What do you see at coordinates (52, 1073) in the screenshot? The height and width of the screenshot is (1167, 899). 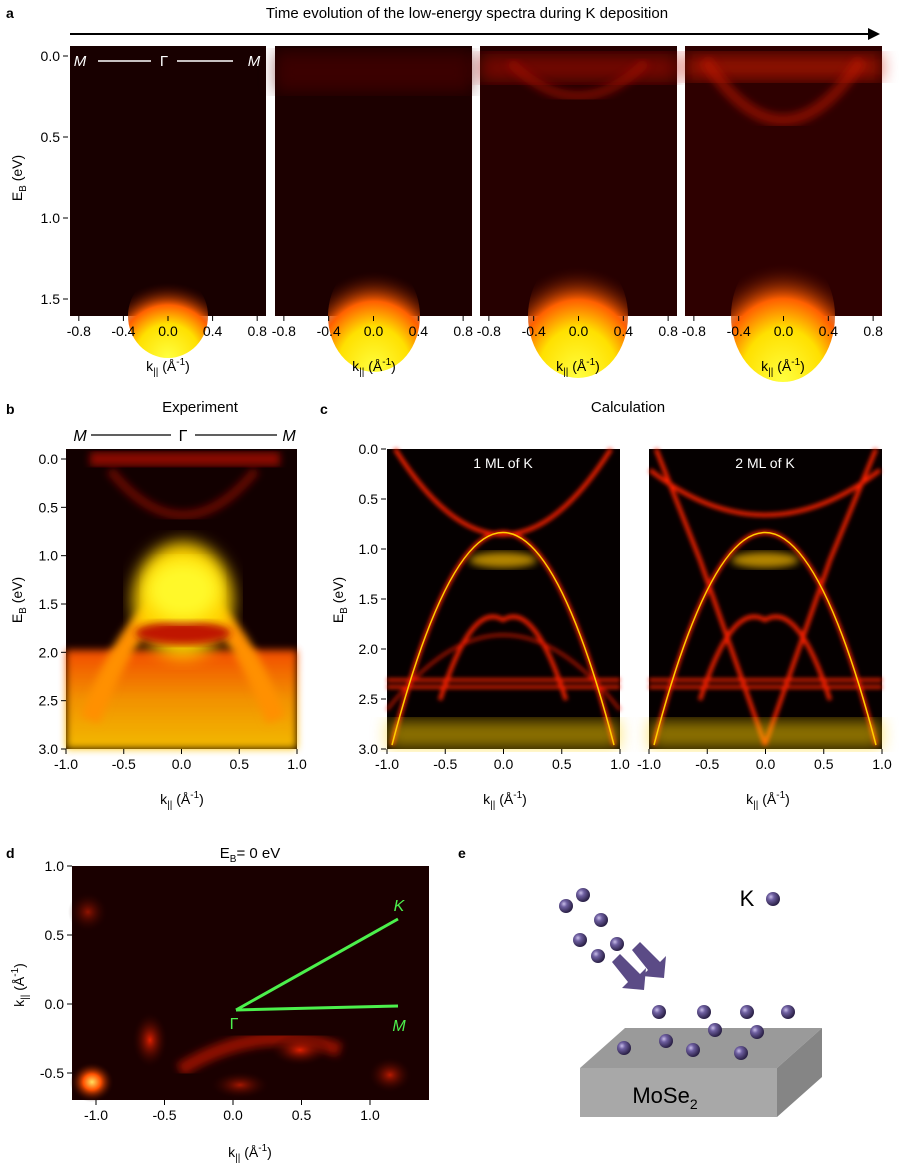 I see `y-tick-label: -0.5` at bounding box center [52, 1073].